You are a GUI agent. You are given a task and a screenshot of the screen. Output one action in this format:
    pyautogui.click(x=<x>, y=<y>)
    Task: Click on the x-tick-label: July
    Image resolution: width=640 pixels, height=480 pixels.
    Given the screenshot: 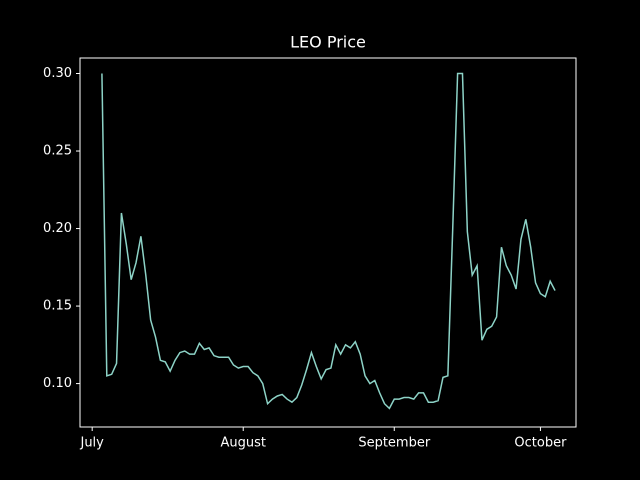 What is the action you would take?
    pyautogui.click(x=91, y=443)
    